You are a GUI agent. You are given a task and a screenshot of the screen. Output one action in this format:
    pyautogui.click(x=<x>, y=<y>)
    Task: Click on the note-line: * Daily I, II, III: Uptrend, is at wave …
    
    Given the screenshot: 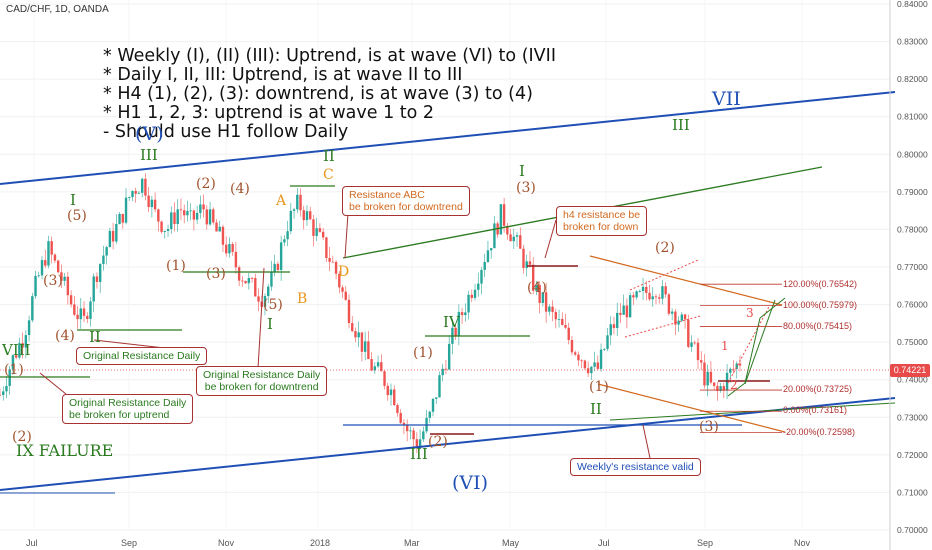 What is the action you would take?
    pyautogui.click(x=283, y=75)
    